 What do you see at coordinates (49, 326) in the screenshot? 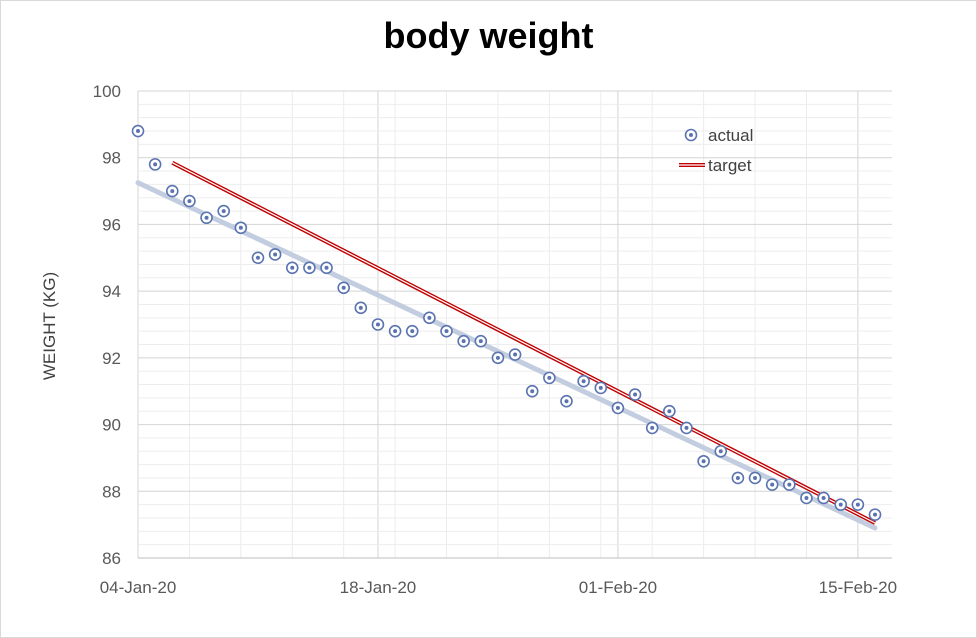
I see `y-axis-label: WEIGHT (KG)` at bounding box center [49, 326].